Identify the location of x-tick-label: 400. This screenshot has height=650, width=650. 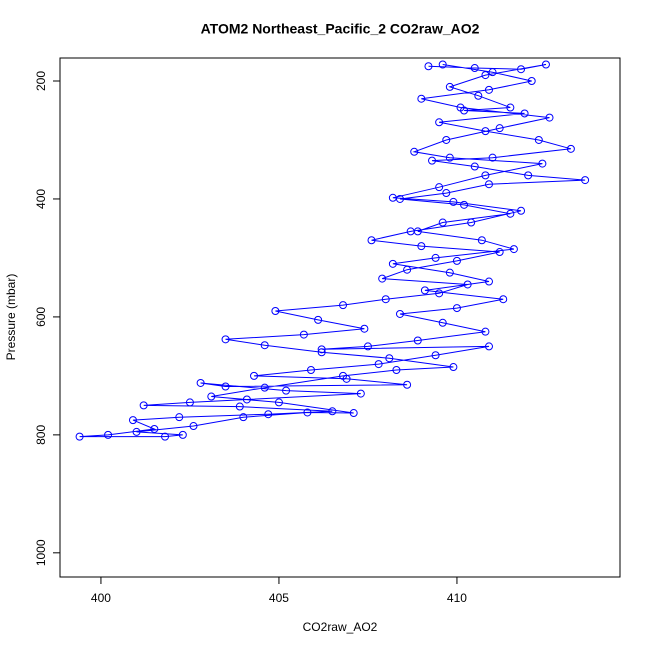
(101, 598).